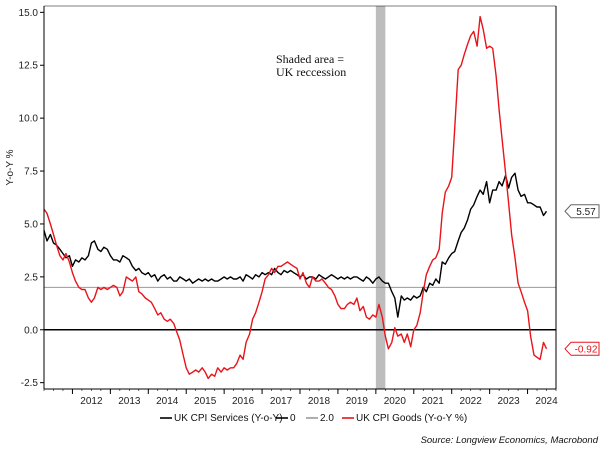 The image size is (605, 454). What do you see at coordinates (508, 401) in the screenshot?
I see `x-tick-label: 2023` at bounding box center [508, 401].